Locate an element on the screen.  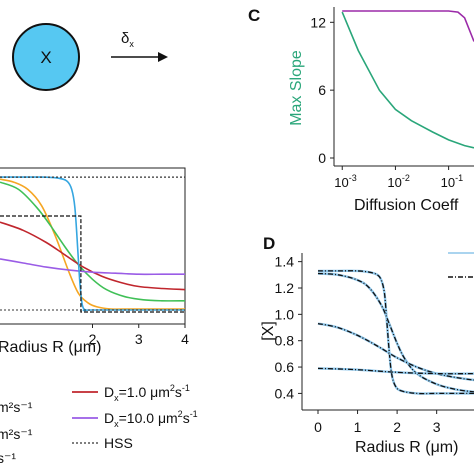
panel-c-label: C is located at coordinates (254, 15).